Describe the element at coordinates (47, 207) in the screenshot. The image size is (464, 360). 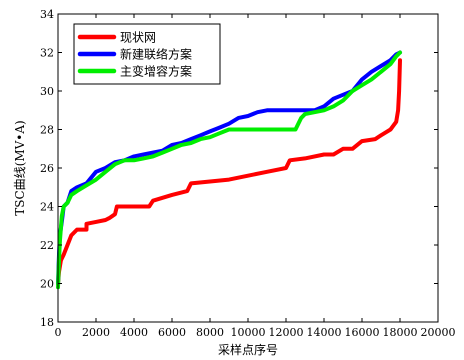
I see `y-tick-label: 24` at that location.